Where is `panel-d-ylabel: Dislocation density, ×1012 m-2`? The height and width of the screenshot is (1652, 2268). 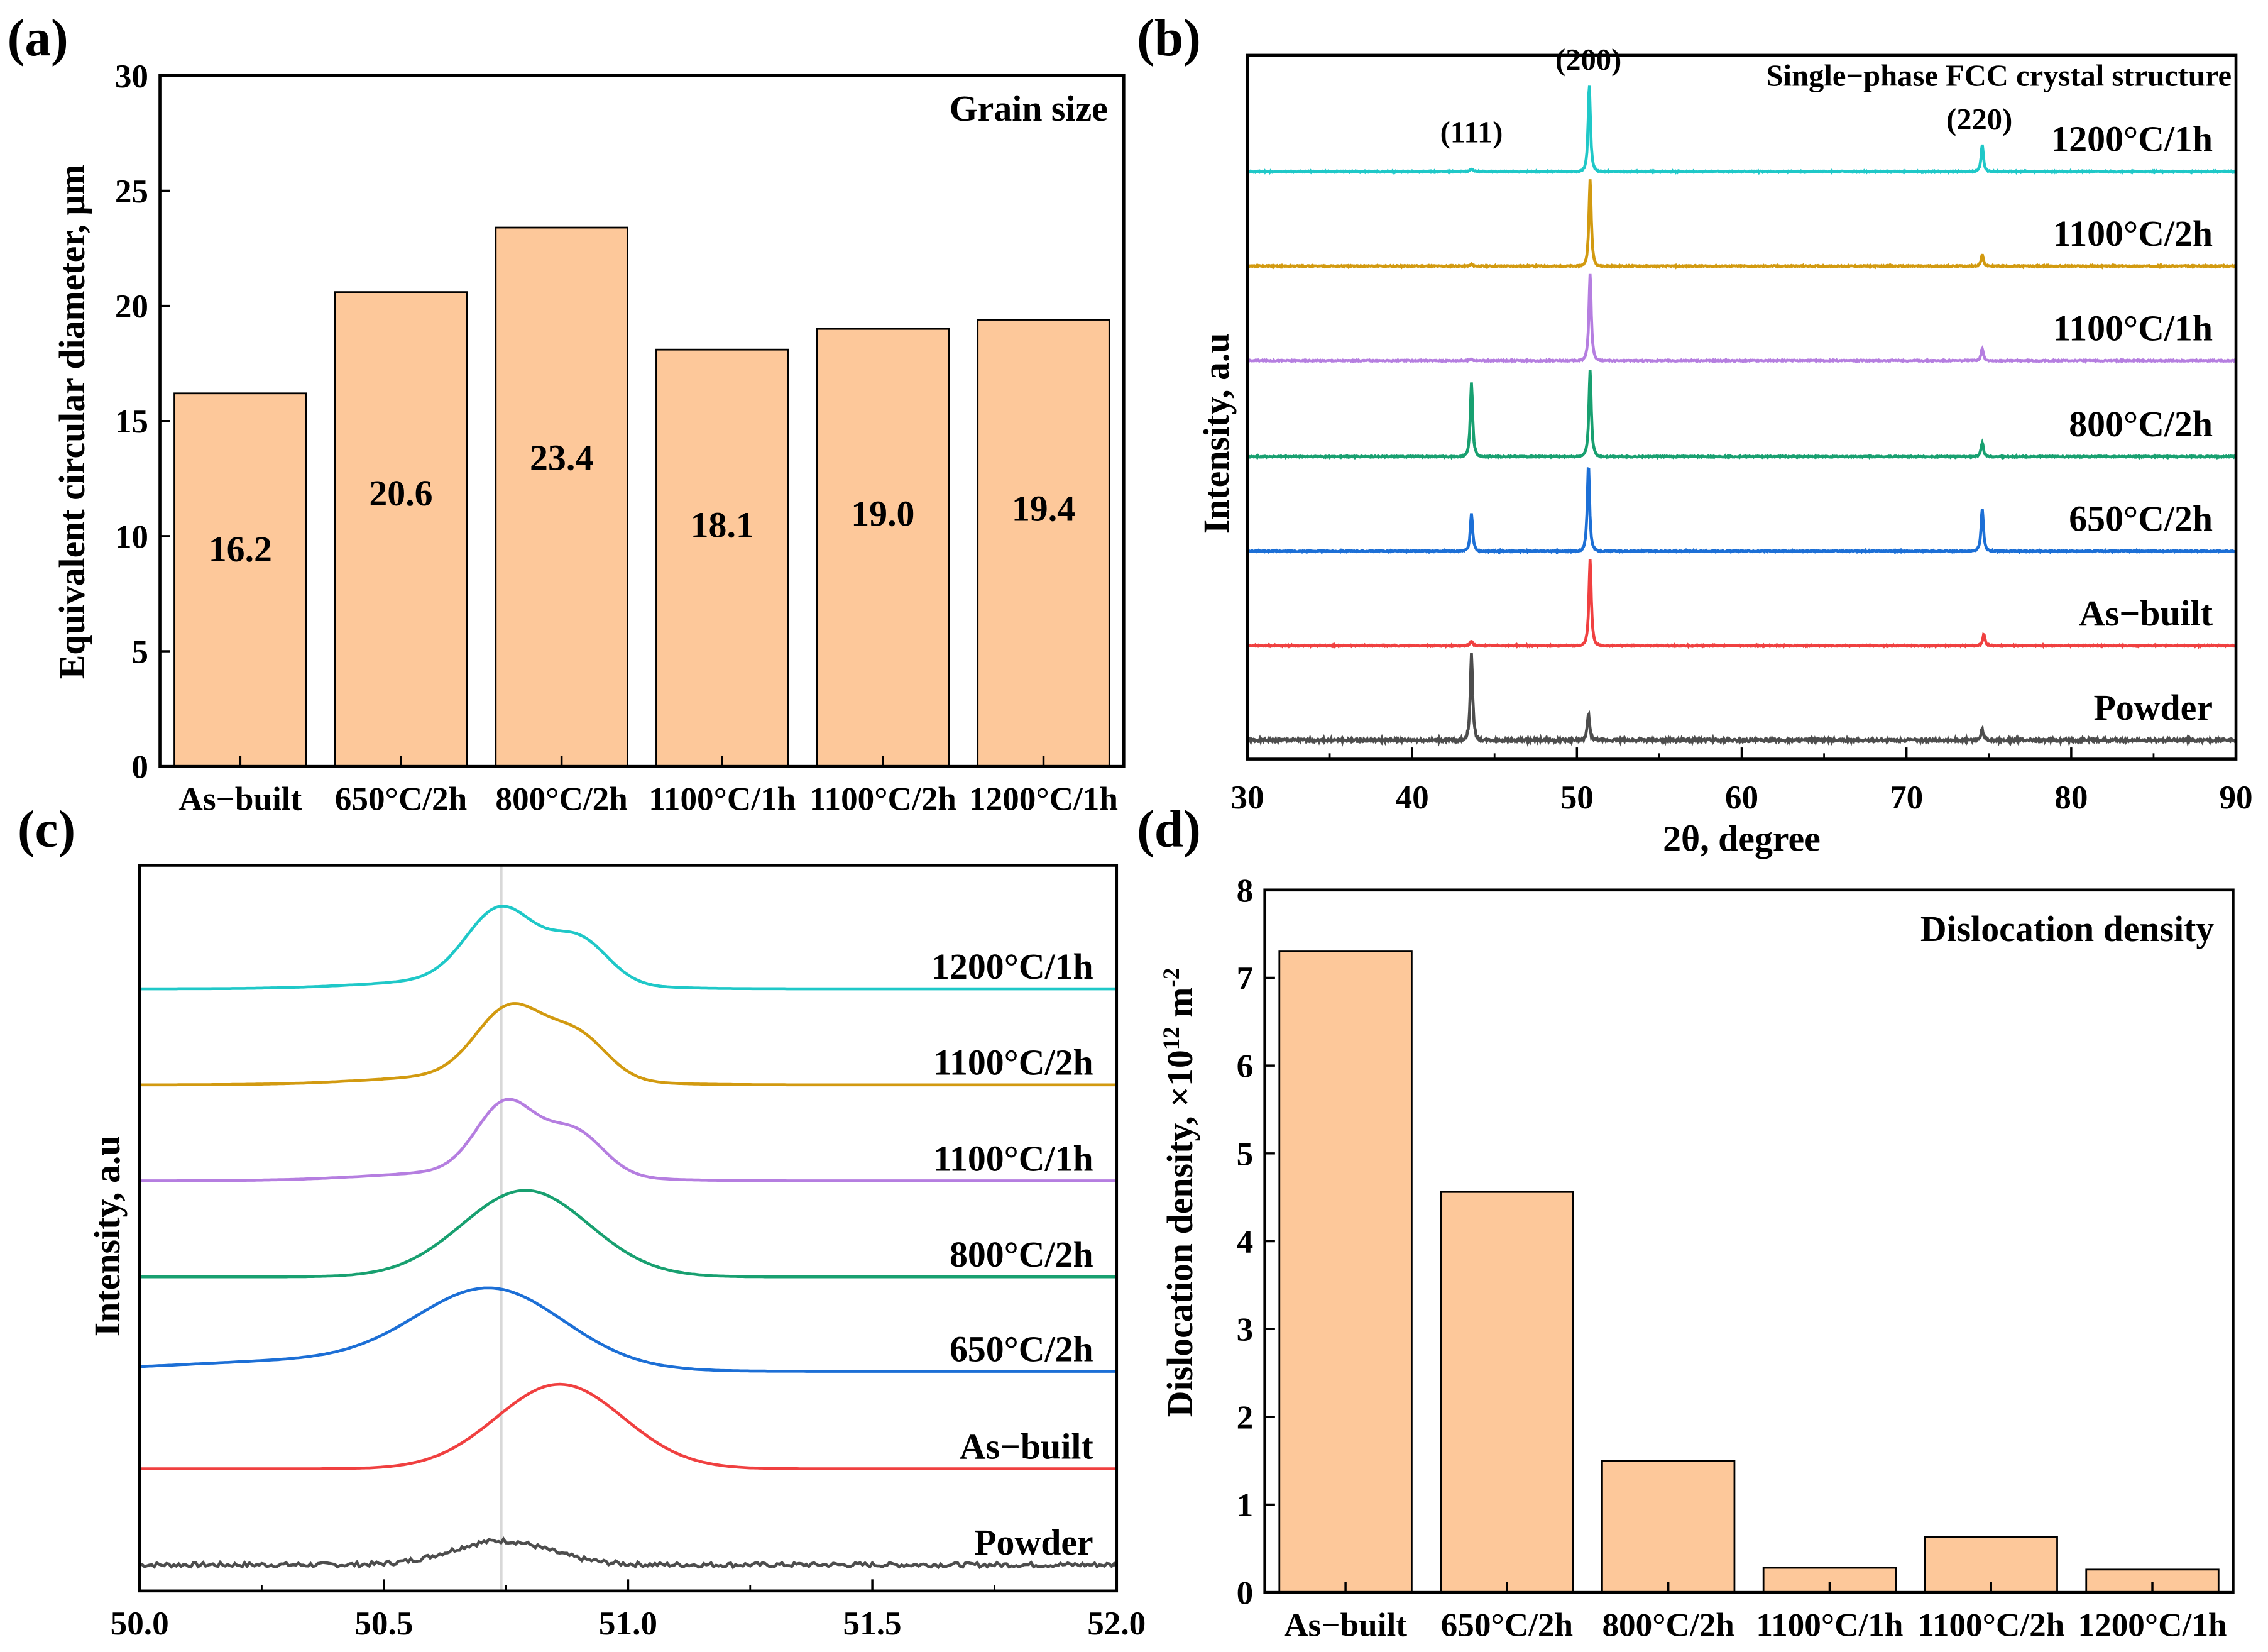
panel-d-ylabel: Dislocation density, ×1012 m-2 is located at coordinates (1179, 1192).